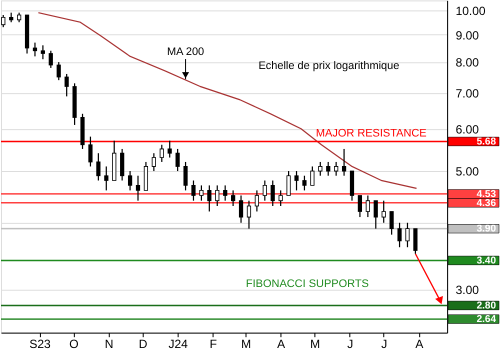 Image resolution: width=500 pixels, height=350 pixels. I want to click on y-tick-label: 6.00, so click(468, 129).